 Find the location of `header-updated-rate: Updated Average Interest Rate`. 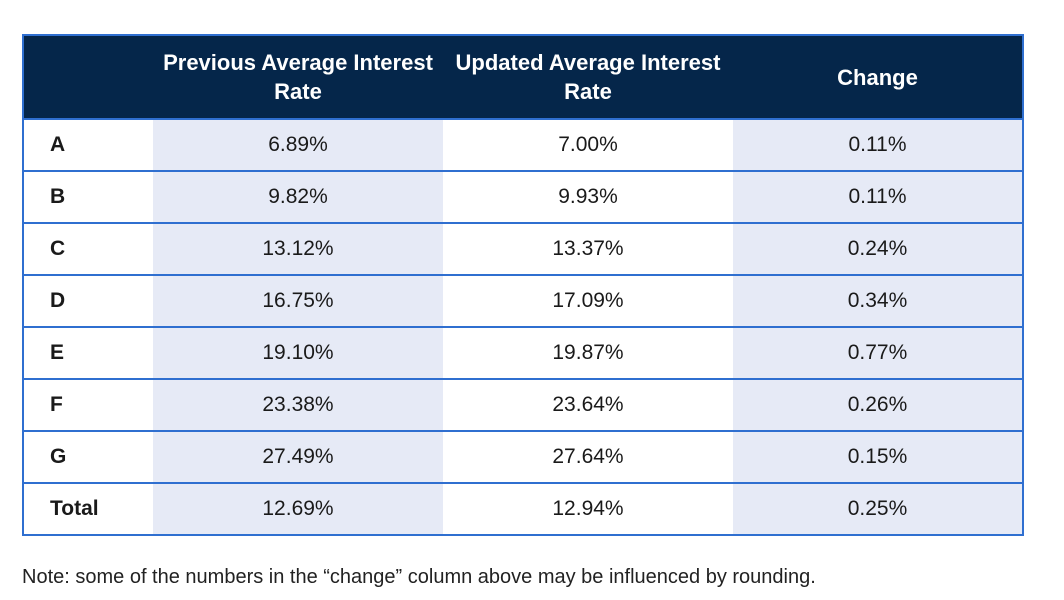

header-updated-rate: Updated Average Interest Rate is located at coordinates (588, 77).